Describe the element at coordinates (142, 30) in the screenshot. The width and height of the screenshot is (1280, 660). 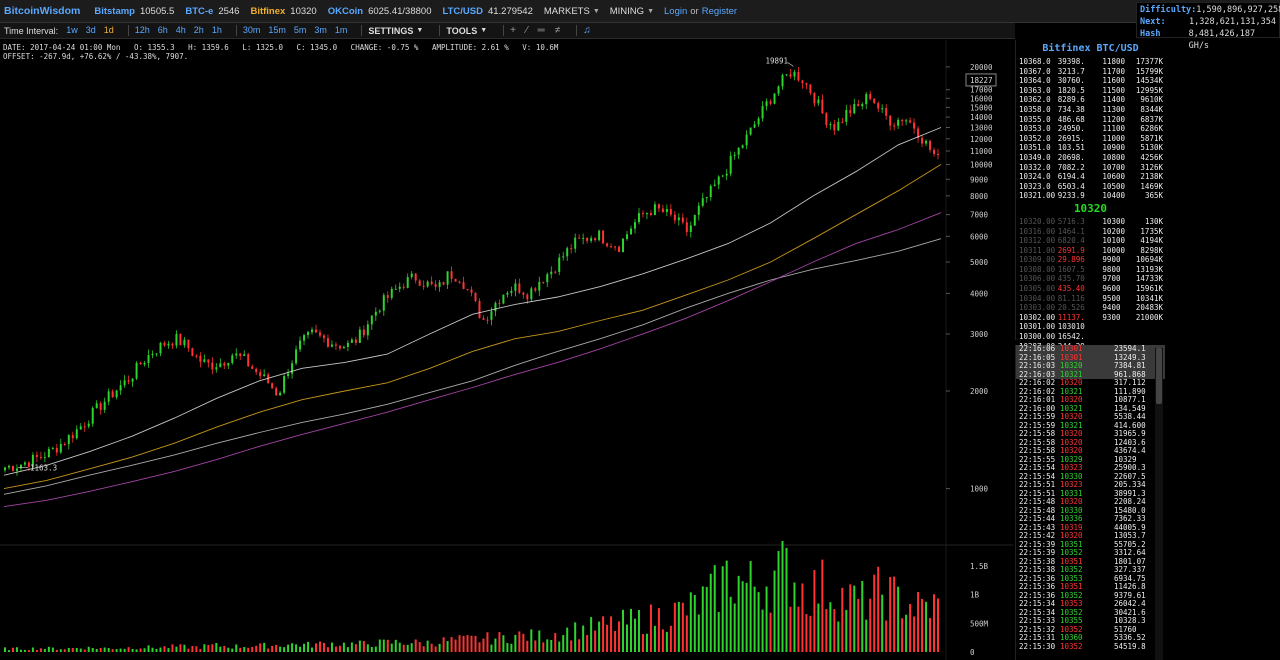
I see `interval-12h: 12h` at that location.